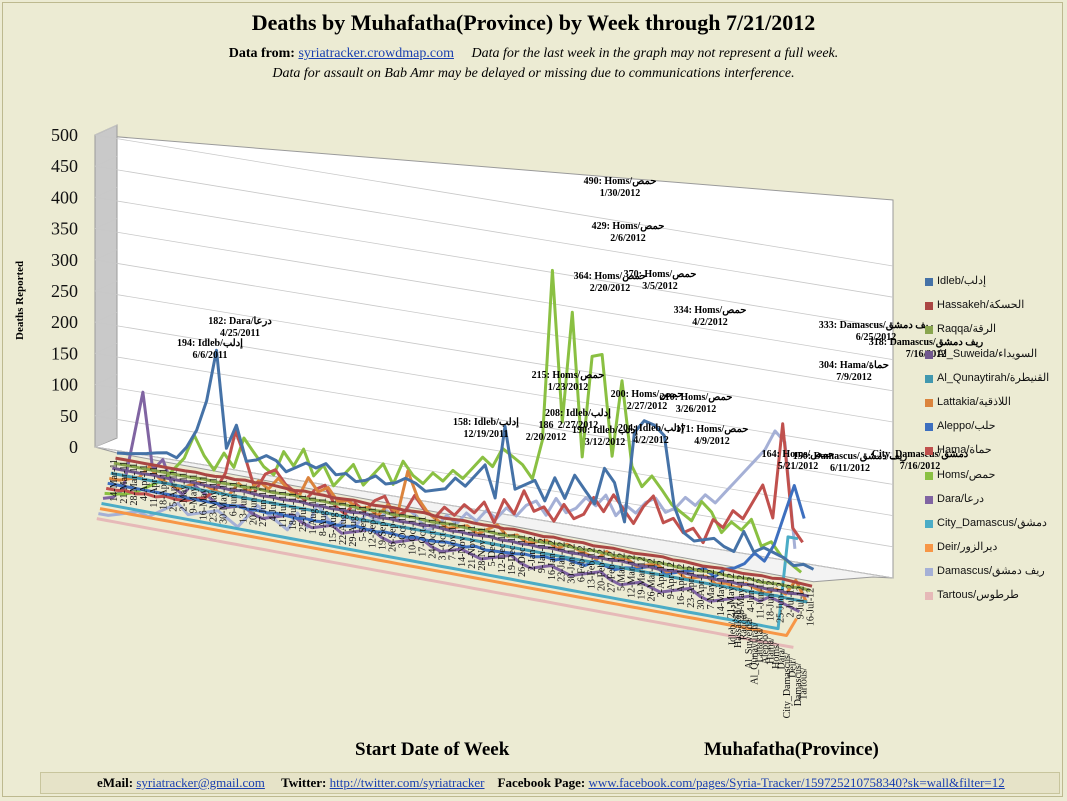 The height and width of the screenshot is (801, 1067). Describe the element at coordinates (801, 602) in the screenshot. I see `x-tick-label: 9-Jul-12` at that location.